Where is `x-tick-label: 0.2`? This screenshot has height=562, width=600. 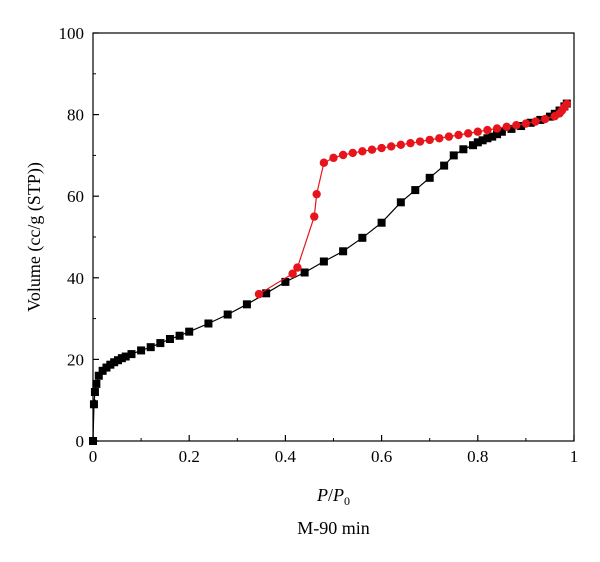 x-tick-label: 0.2 is located at coordinates (189, 456).